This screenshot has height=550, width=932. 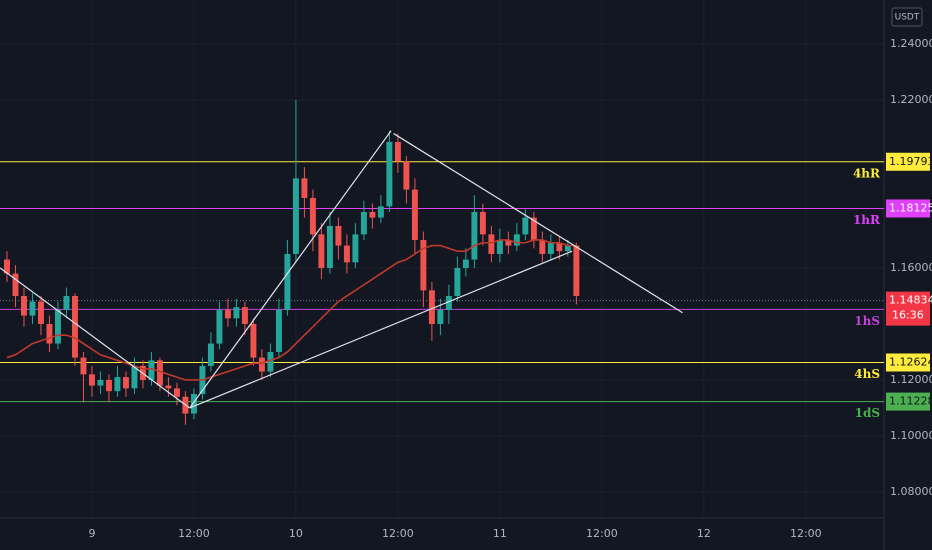 I want to click on x-tick-label: 9, so click(x=91, y=533).